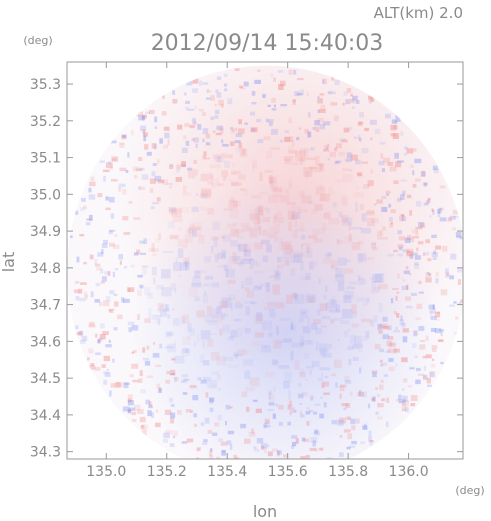 This screenshot has height=521, width=491. What do you see at coordinates (45, 122) in the screenshot?
I see `y-tick-label: 35.2` at bounding box center [45, 122].